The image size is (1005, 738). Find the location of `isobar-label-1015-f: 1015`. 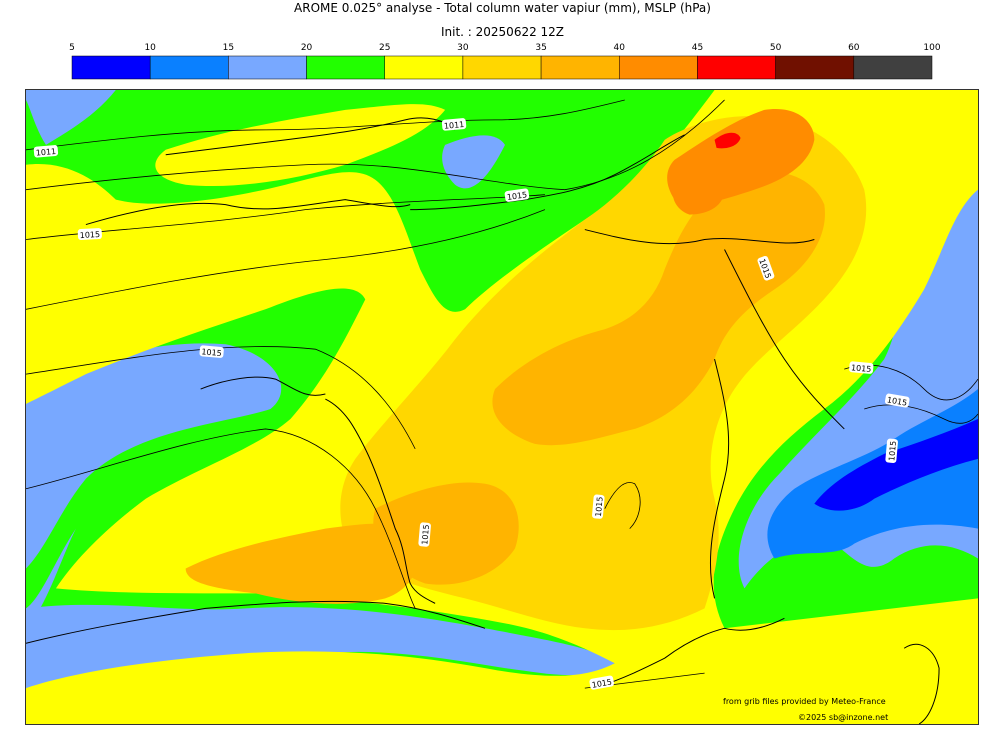

isobar-label-1015-f: 1015 is located at coordinates (897, 400).